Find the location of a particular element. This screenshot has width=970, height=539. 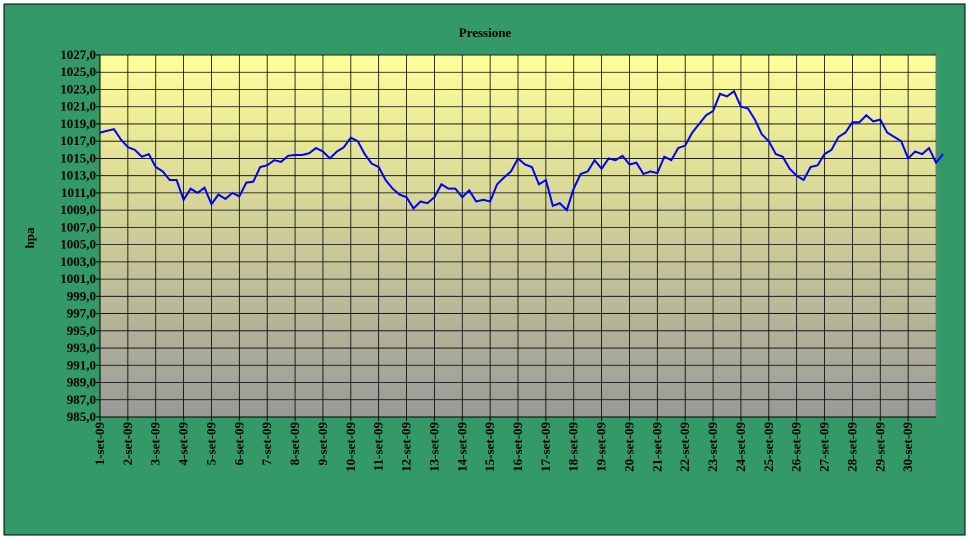

y-tick-label: 985,0 is located at coordinates (81, 416).